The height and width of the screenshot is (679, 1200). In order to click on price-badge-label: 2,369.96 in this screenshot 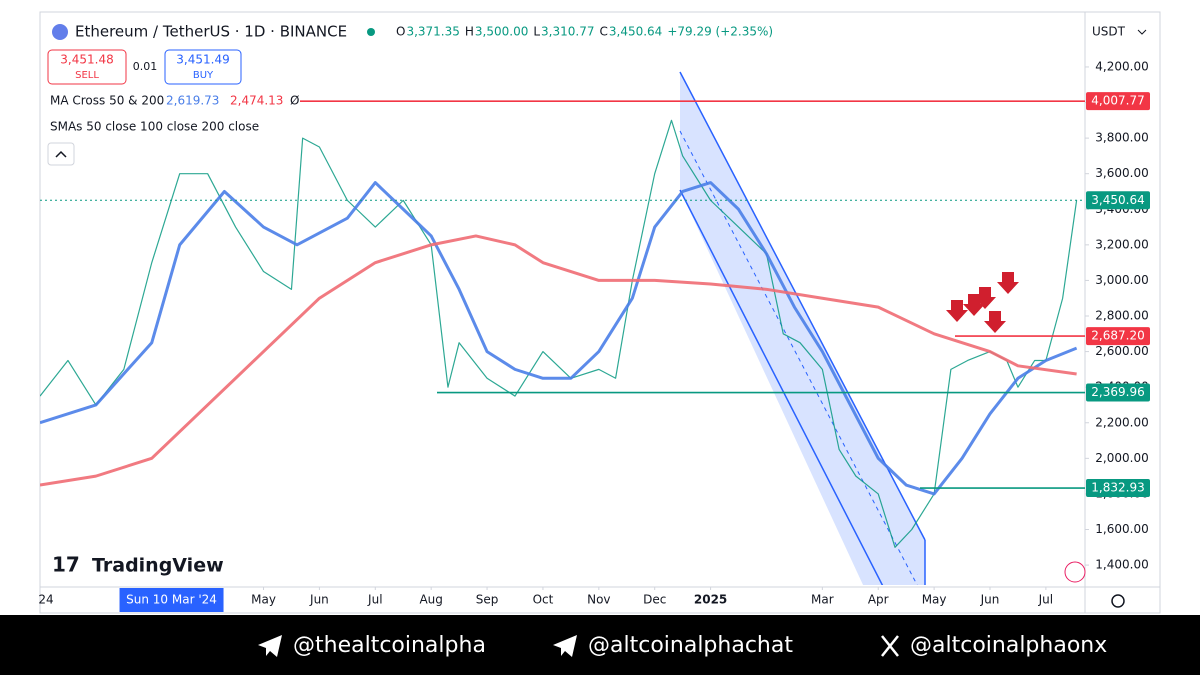, I will do `click(1117, 392)`.